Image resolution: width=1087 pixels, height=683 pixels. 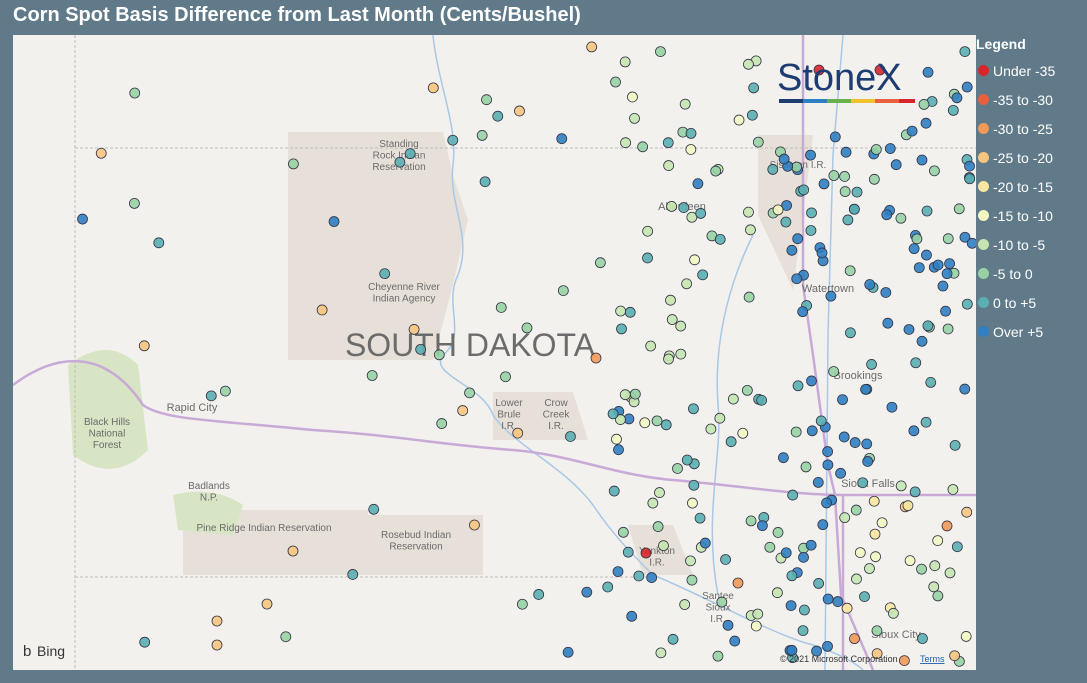 I want to click on place-label: Crow, so click(x=556, y=403).